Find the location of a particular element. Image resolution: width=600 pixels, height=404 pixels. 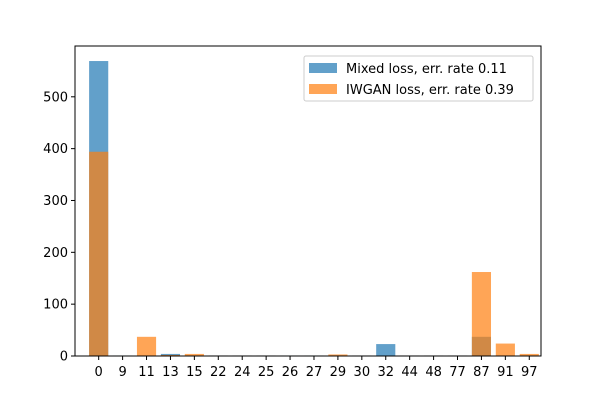

x-tick-label: 77 is located at coordinates (457, 372).